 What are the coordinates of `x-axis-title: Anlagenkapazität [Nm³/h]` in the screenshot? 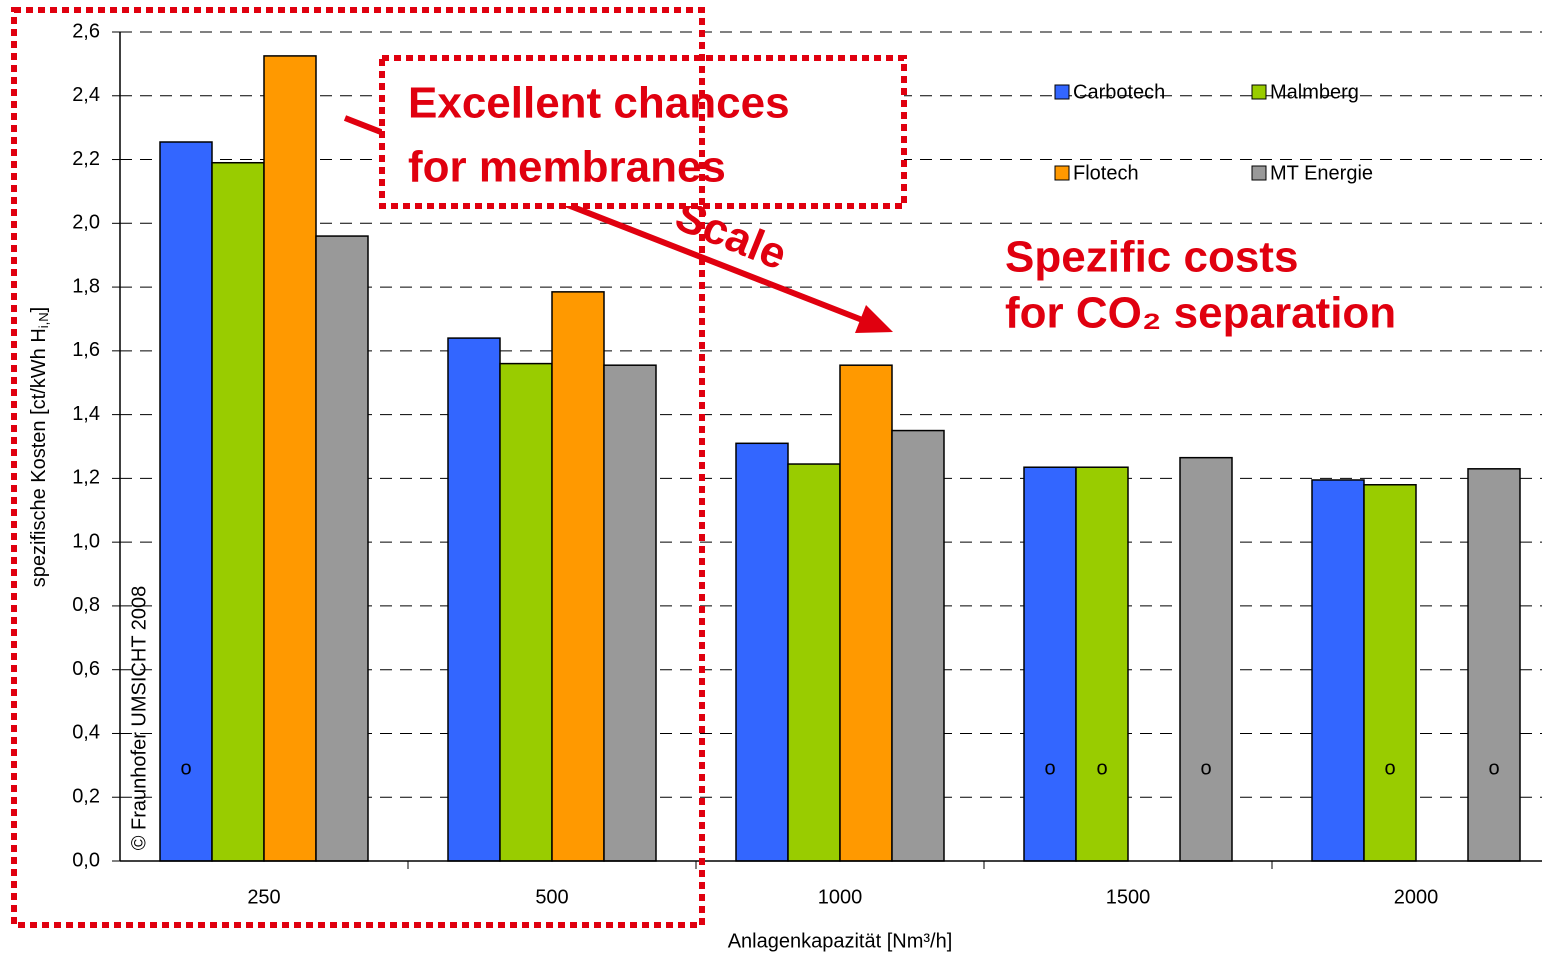 It's located at (840, 941).